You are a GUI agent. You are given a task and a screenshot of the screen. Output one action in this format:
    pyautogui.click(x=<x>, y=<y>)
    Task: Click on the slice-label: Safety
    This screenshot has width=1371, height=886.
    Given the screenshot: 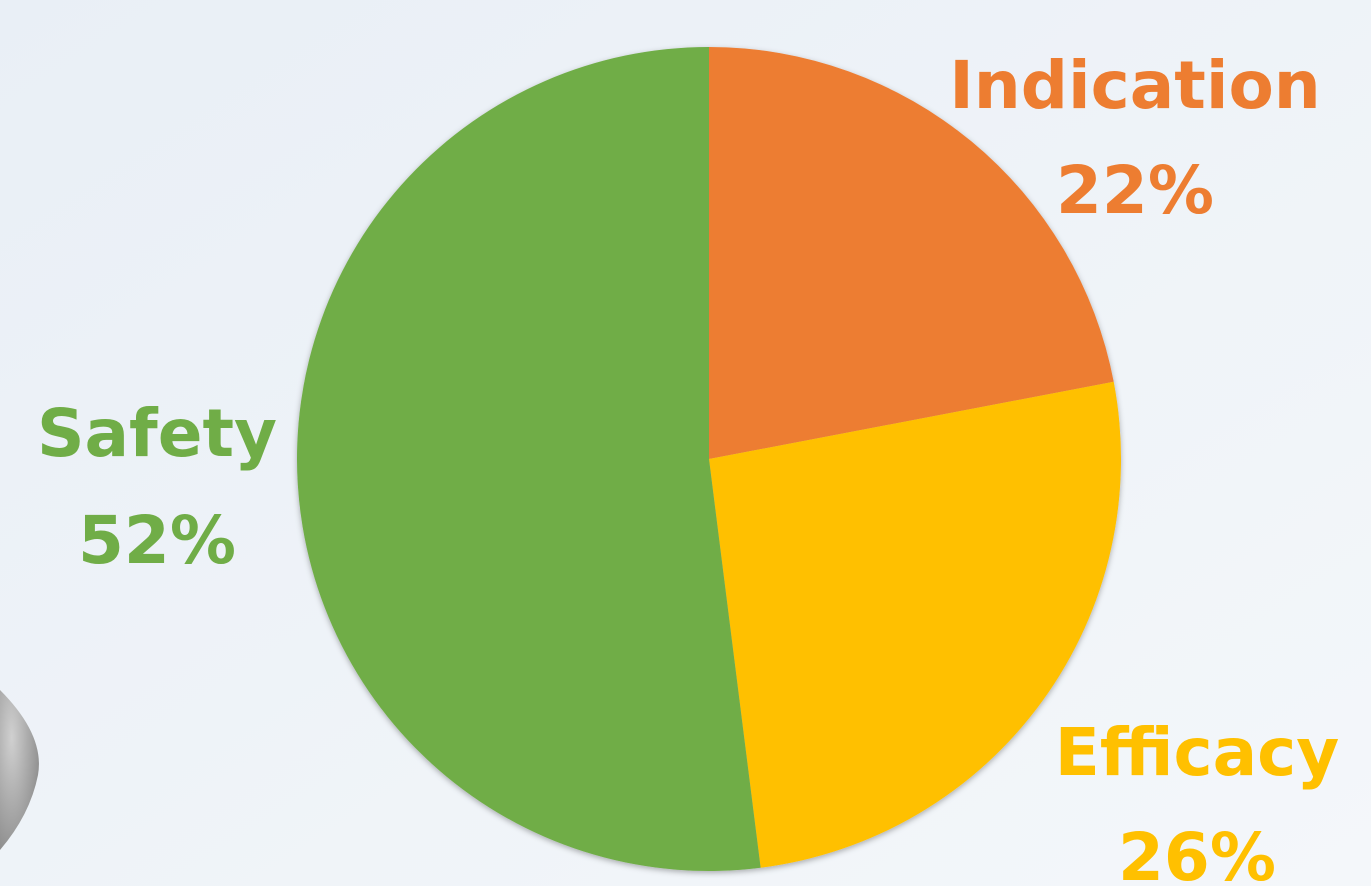 What is the action you would take?
    pyautogui.click(x=157, y=433)
    